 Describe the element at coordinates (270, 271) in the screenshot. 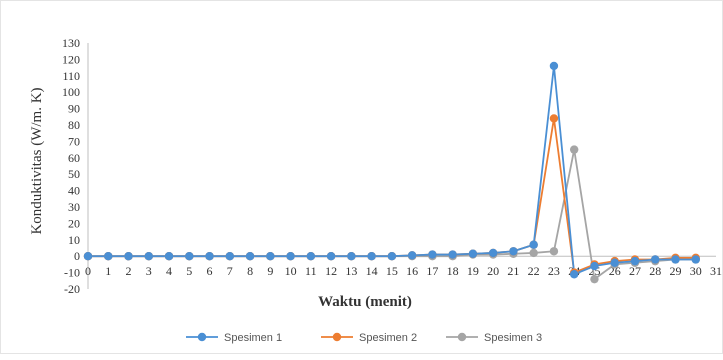

I see `x-tick-label: 9` at that location.